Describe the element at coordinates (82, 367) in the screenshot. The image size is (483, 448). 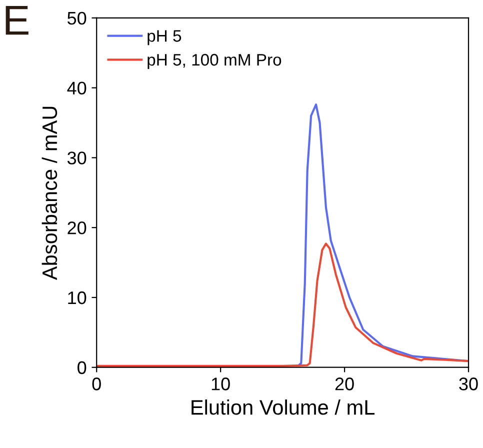
I see `y-tick-label: 0` at that location.